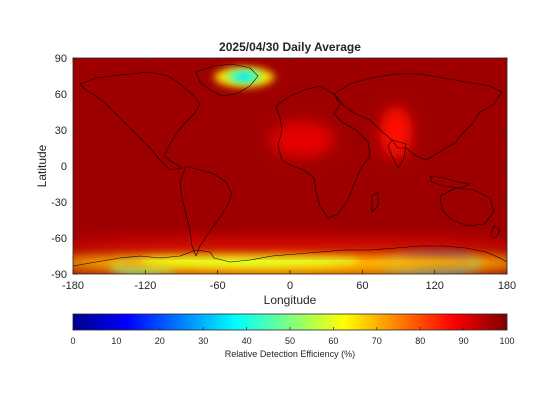 This screenshot has height=420, width=560. Describe the element at coordinates (396, 132) in the screenshot. I see `region-tibetan-plateau` at that location.